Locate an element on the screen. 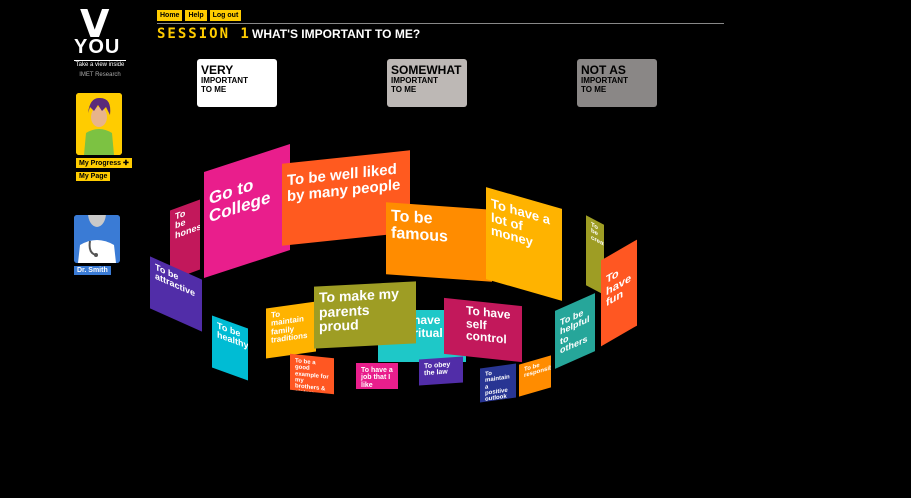 This screenshot has height=498, width=911. doctor-avatar is located at coordinates (97, 239).